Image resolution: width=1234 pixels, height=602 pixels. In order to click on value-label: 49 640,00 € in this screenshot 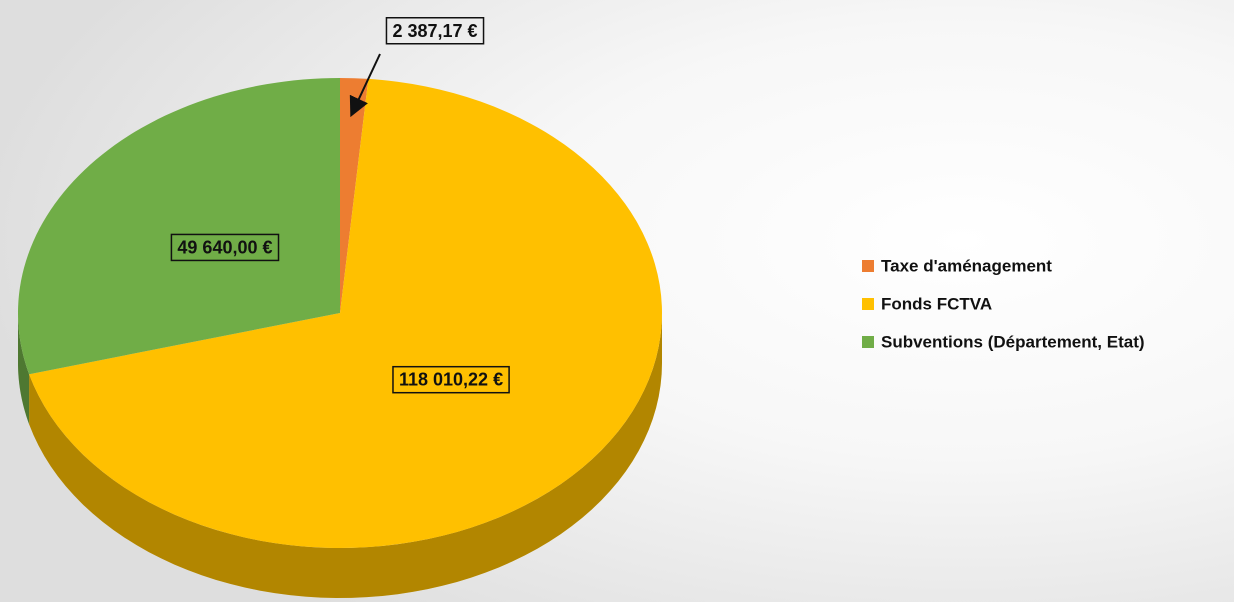, I will do `click(224, 247)`.